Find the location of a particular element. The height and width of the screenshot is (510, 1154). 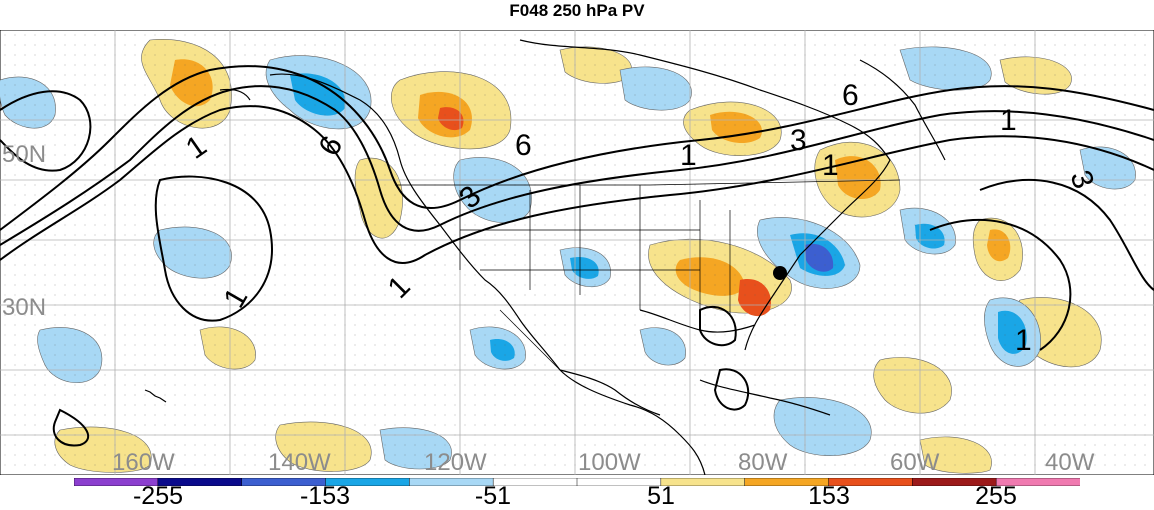

colorbar-swatches is located at coordinates (577, 482).